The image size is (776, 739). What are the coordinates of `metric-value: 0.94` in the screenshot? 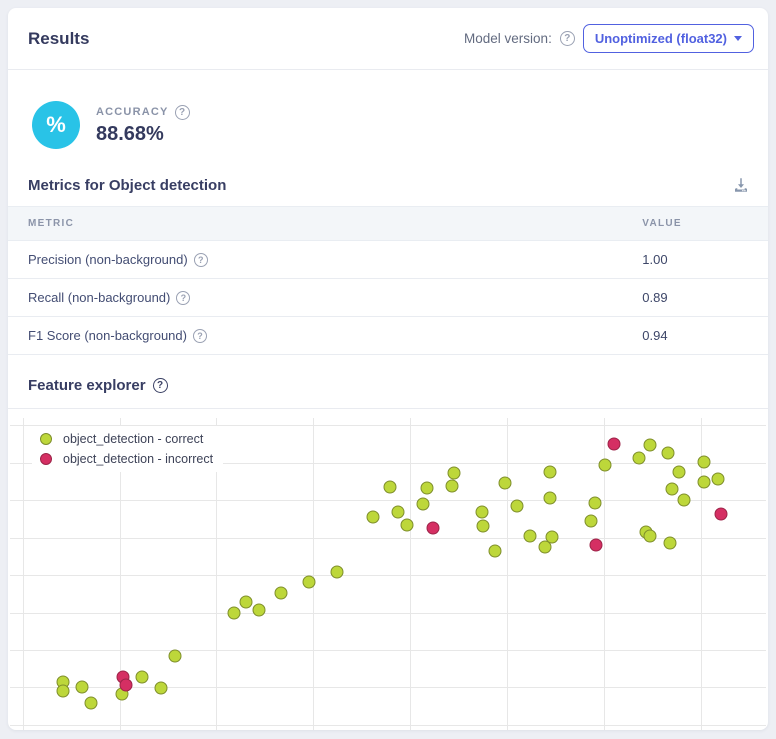 It's located at (507, 335).